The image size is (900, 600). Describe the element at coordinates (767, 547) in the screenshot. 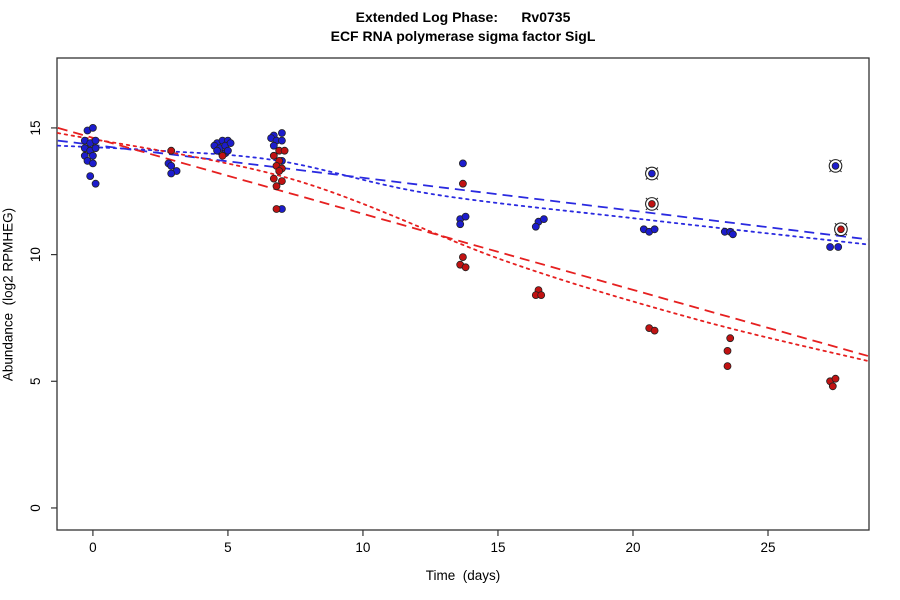

I see `x-tick-label: 25` at that location.